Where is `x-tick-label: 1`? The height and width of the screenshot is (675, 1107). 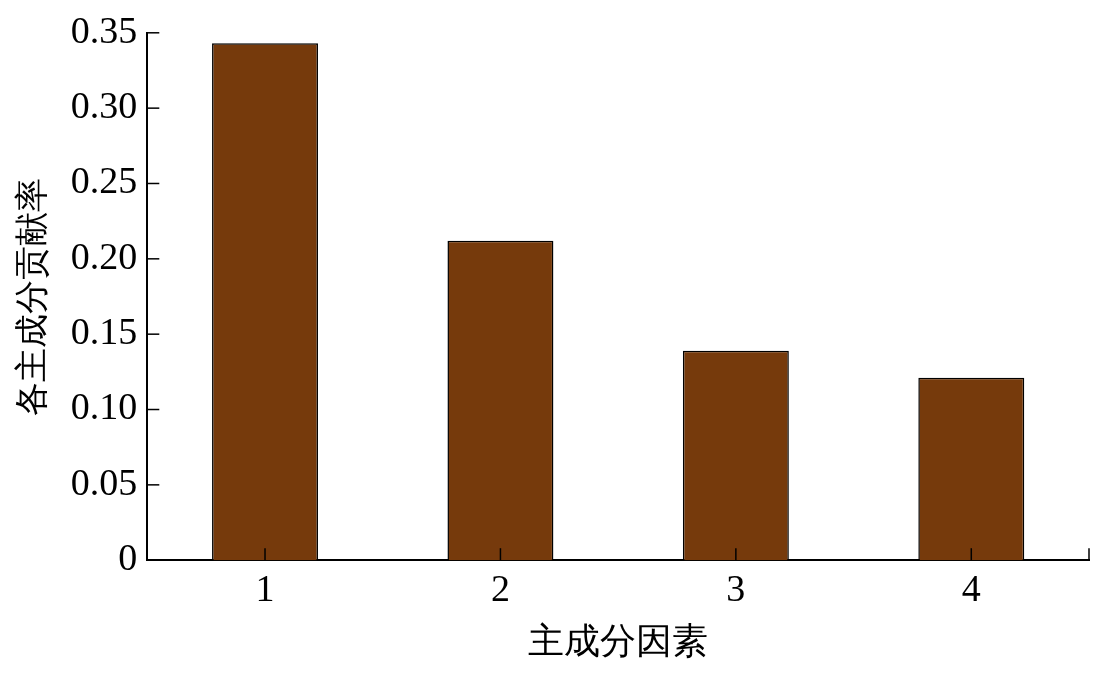
x-tick-label: 1 is located at coordinates (265, 587).